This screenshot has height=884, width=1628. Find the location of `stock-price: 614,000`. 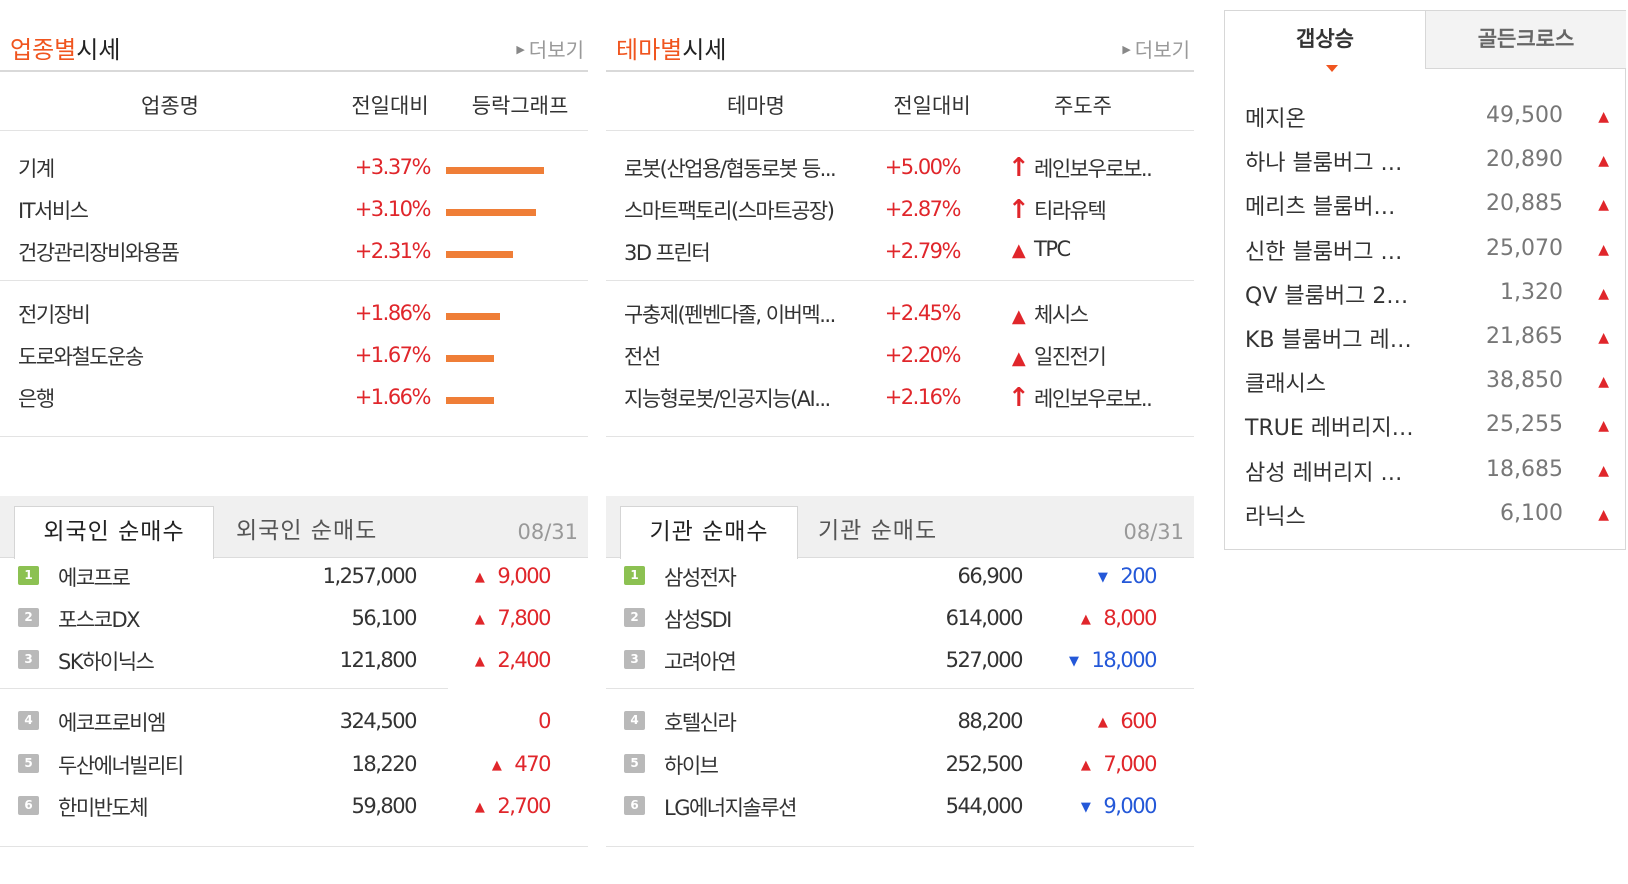

stock-price: 614,000 is located at coordinates (984, 618).